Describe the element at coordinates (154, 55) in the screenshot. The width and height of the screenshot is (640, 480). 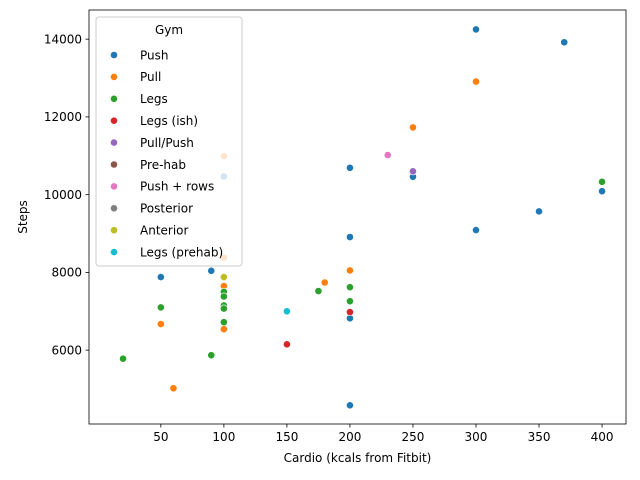
I see `legend-label: Push` at that location.